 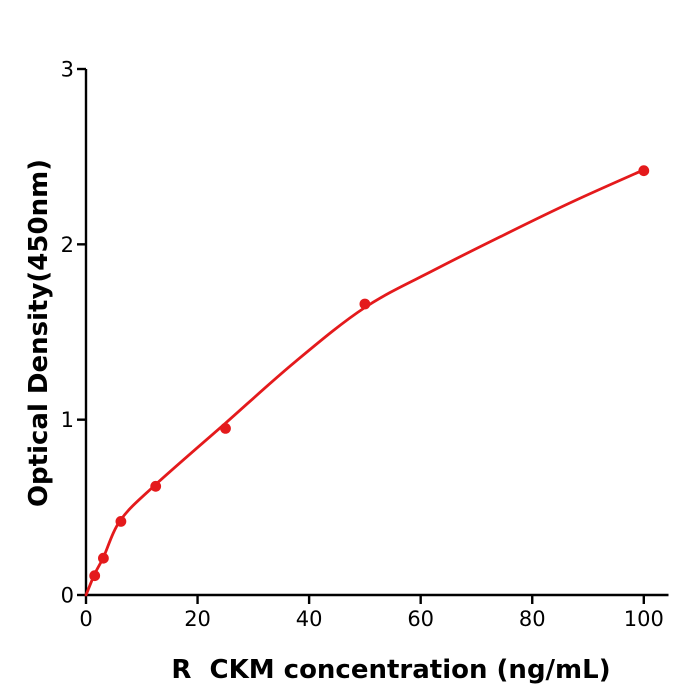 I want to click on y-tick-label: 1, so click(x=67, y=420).